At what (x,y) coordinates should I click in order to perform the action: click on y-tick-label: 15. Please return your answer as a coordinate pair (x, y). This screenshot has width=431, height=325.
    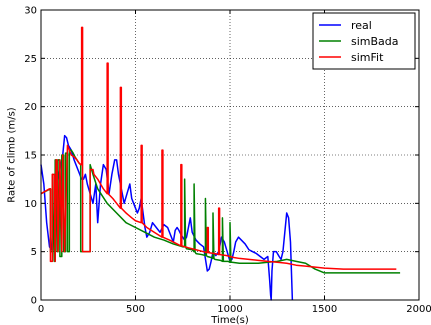
    Looking at the image, I should click on (30, 156).